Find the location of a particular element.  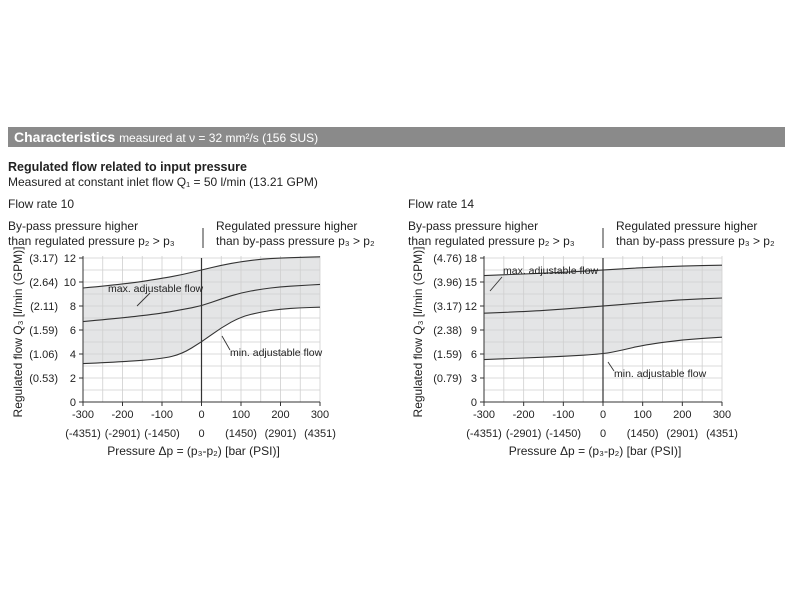

characteristics-header-bar is located at coordinates (396, 137).